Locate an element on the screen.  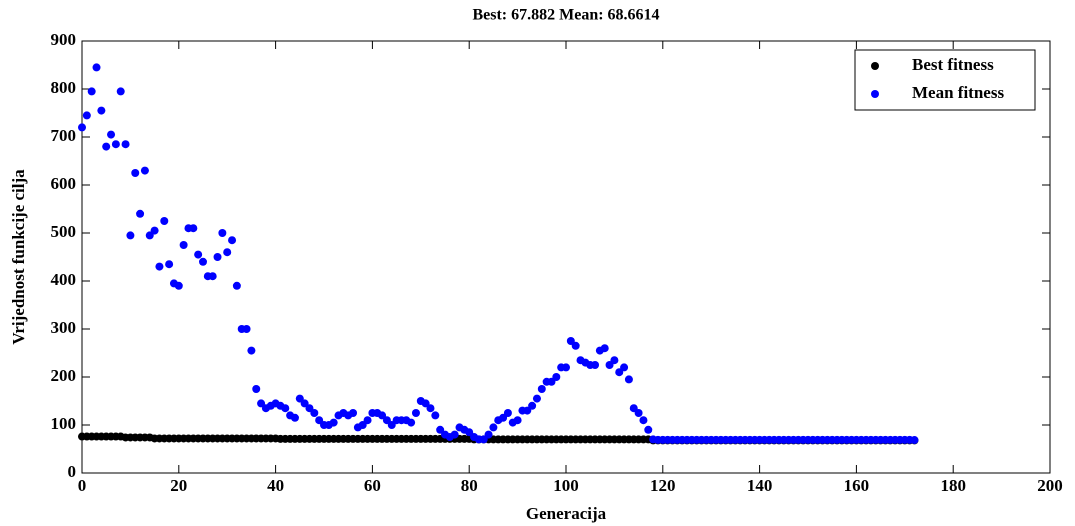
legend-label: Mean fitness is located at coordinates (958, 92).